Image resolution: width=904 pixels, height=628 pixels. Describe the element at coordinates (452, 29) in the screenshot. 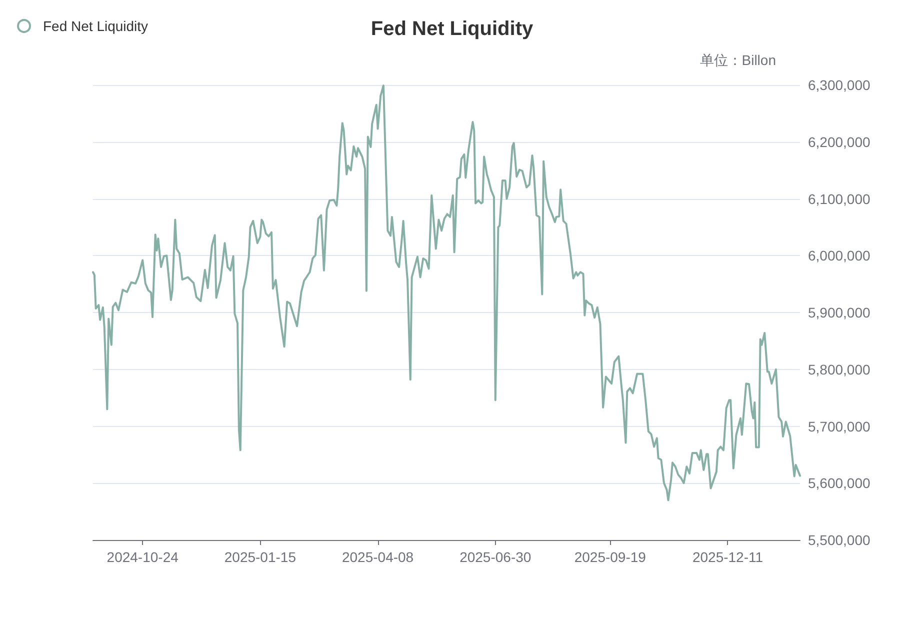

I see `chart-title: Fed Net Liquidity` at that location.